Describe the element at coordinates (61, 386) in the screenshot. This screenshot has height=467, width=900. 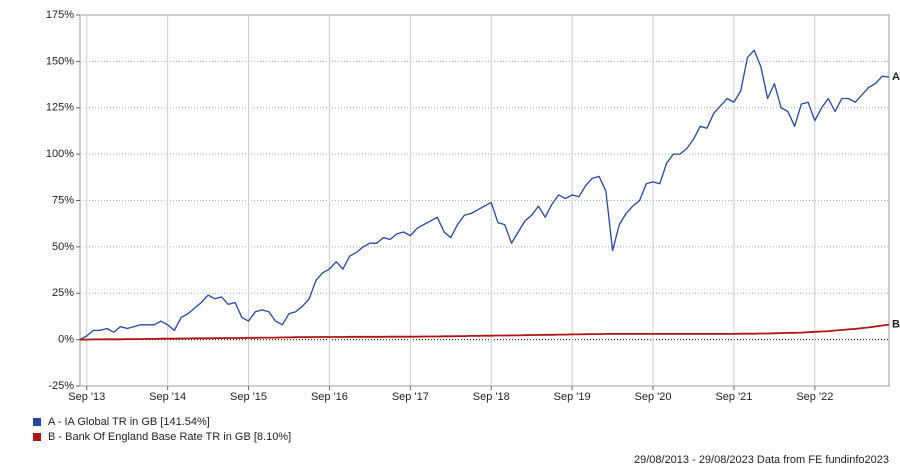
I see `y-tick-label: -25%` at that location.